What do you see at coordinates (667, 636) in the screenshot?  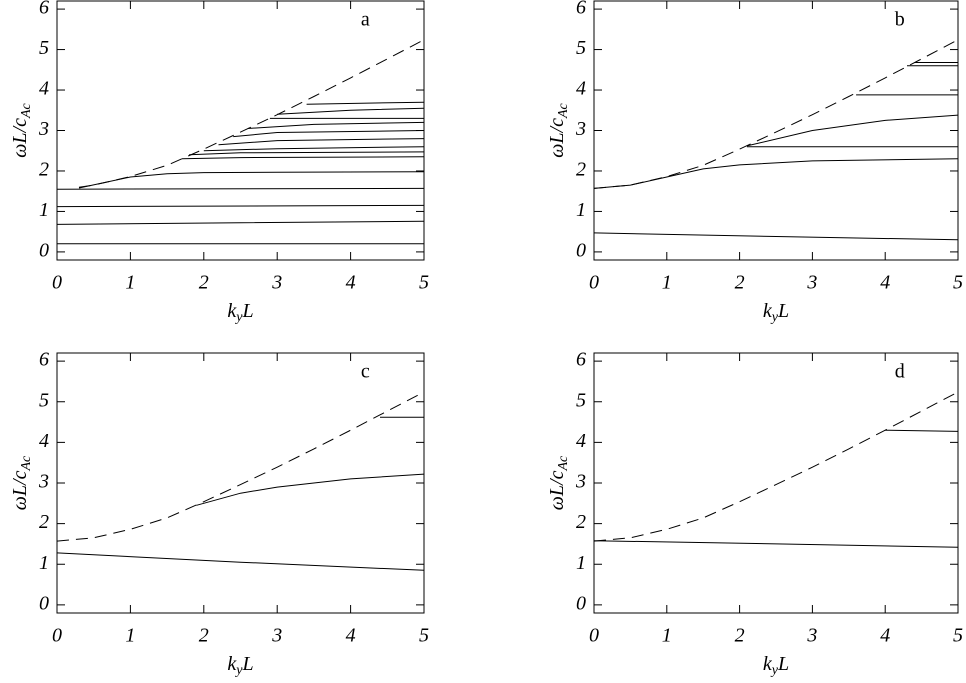 I see `x-tick-label: 1` at bounding box center [667, 636].